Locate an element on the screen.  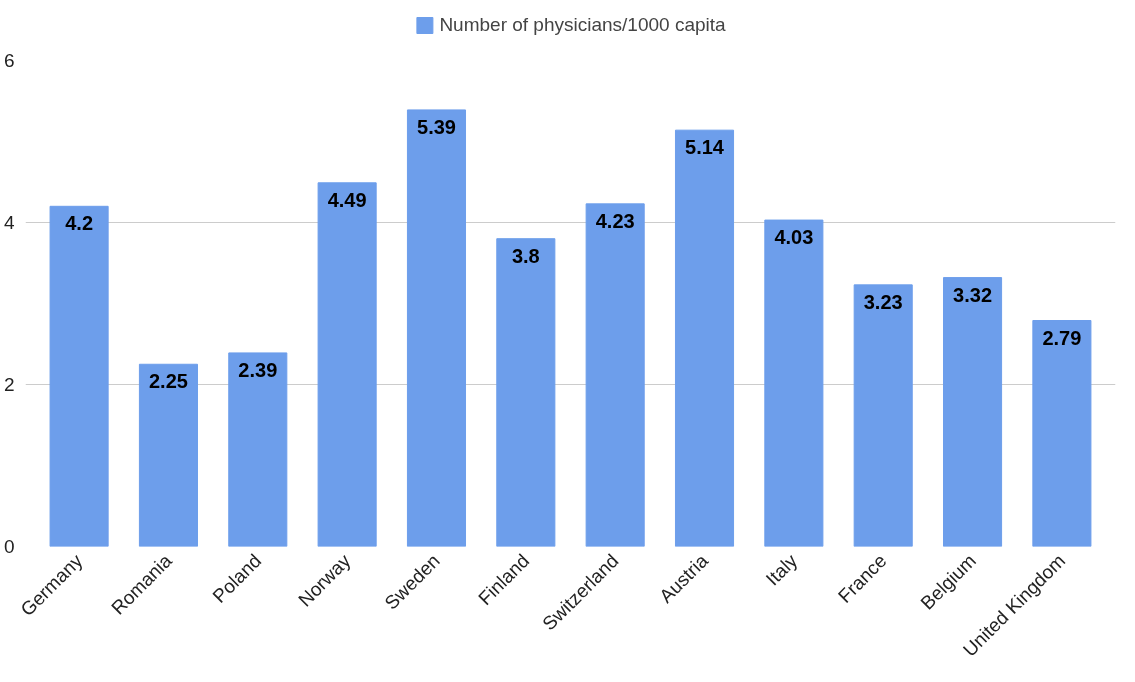
data-label: 4.49 is located at coordinates (347, 199).